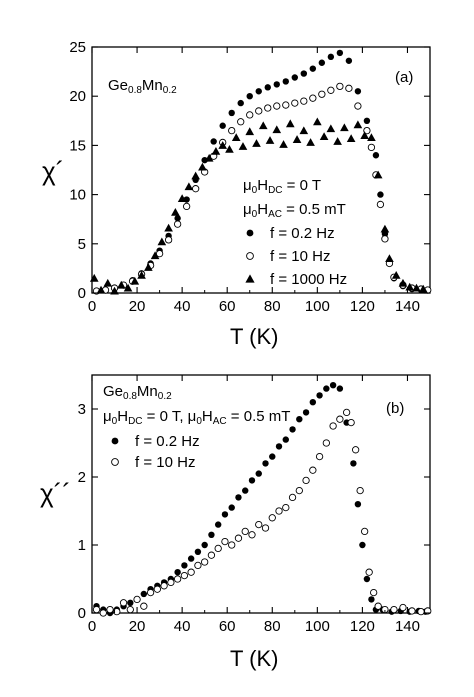  Describe the element at coordinates (77, 96) in the screenshot. I see `y-tick-label-a: 20` at that location.